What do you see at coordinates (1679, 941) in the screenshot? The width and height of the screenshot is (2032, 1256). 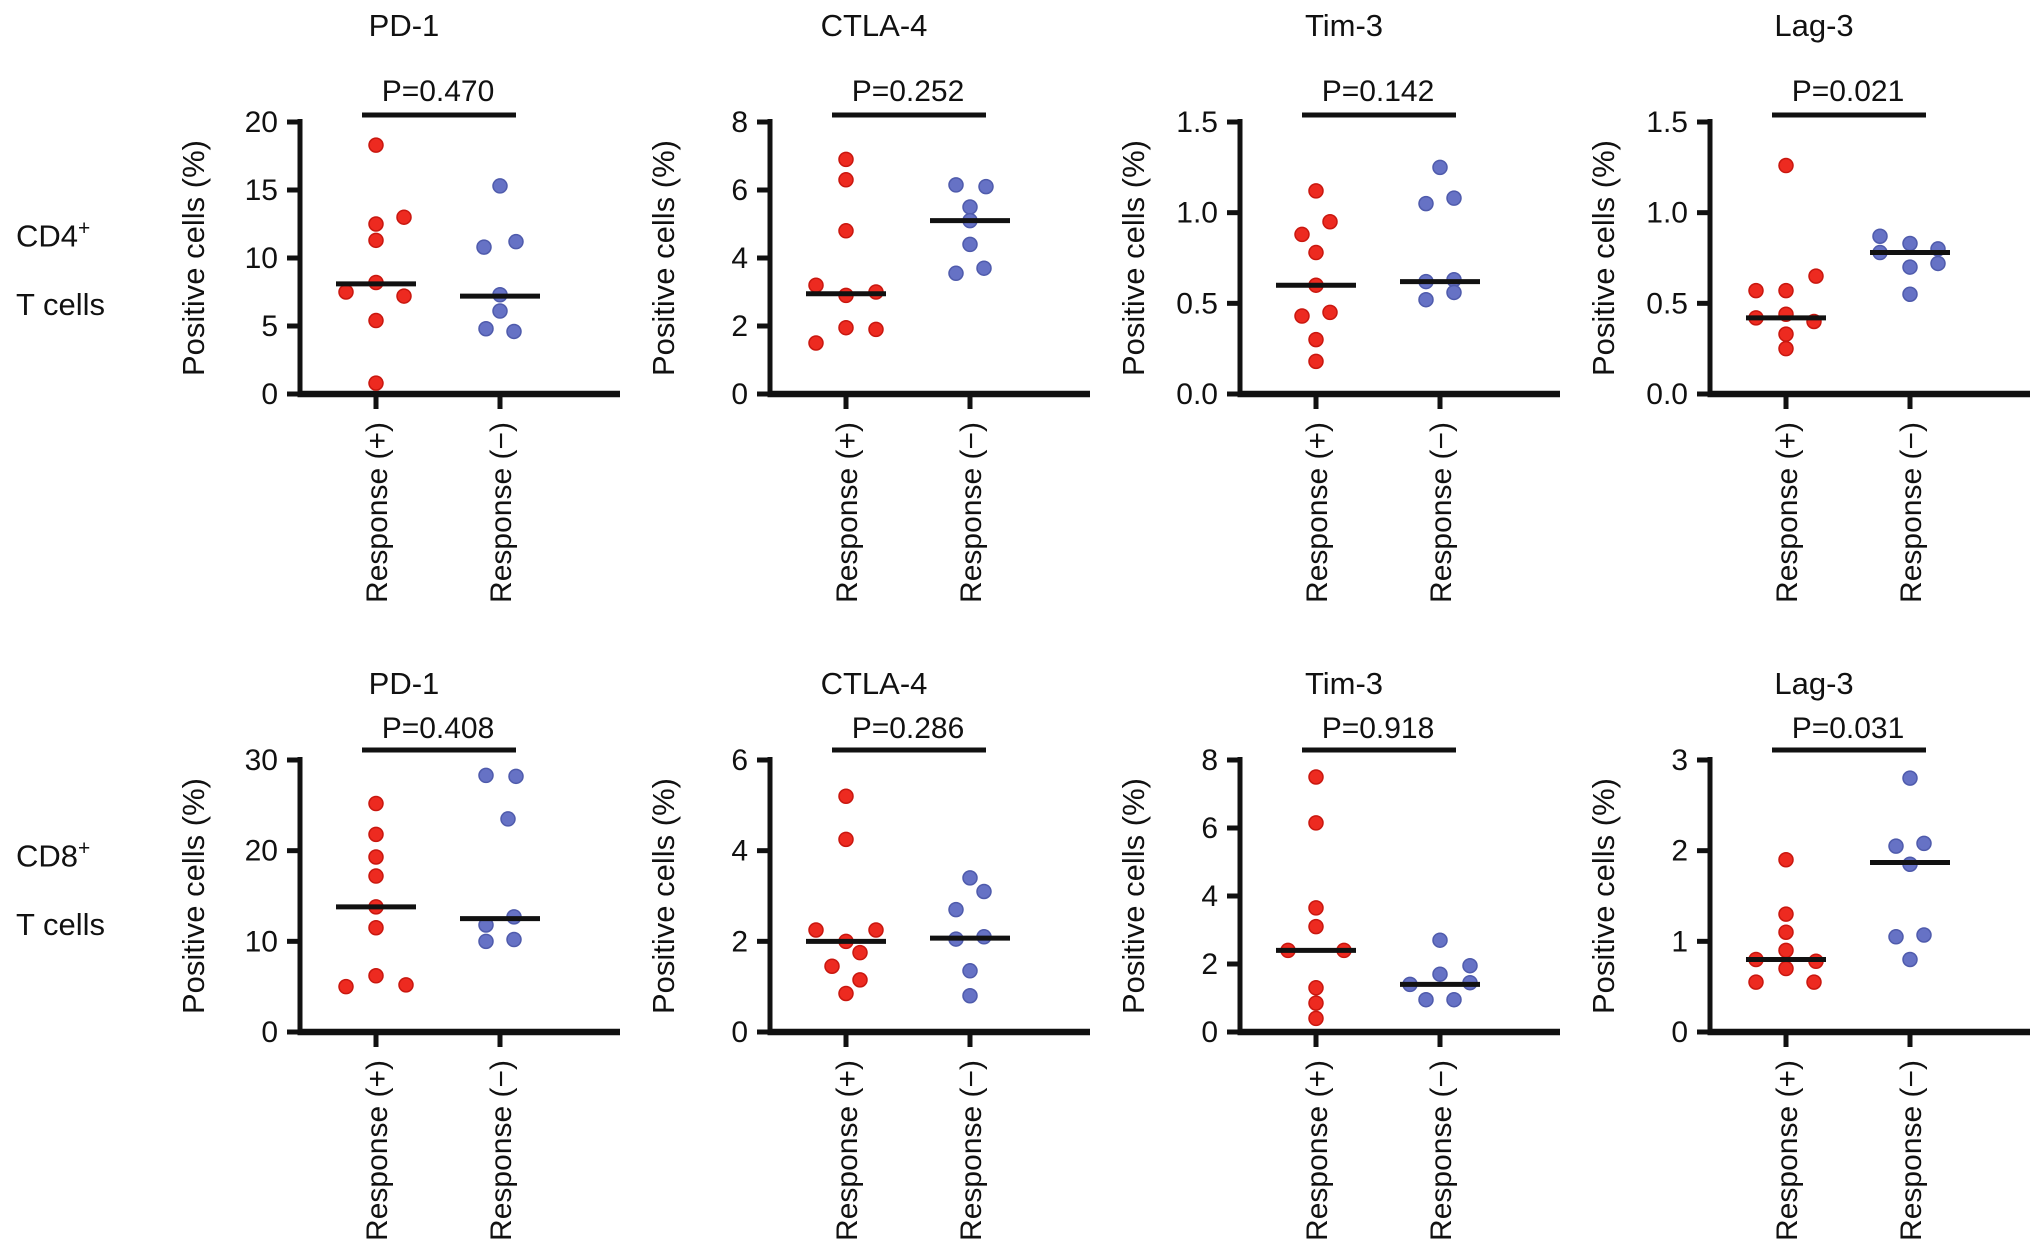 I see `y-tick-label: 1` at bounding box center [1679, 941].